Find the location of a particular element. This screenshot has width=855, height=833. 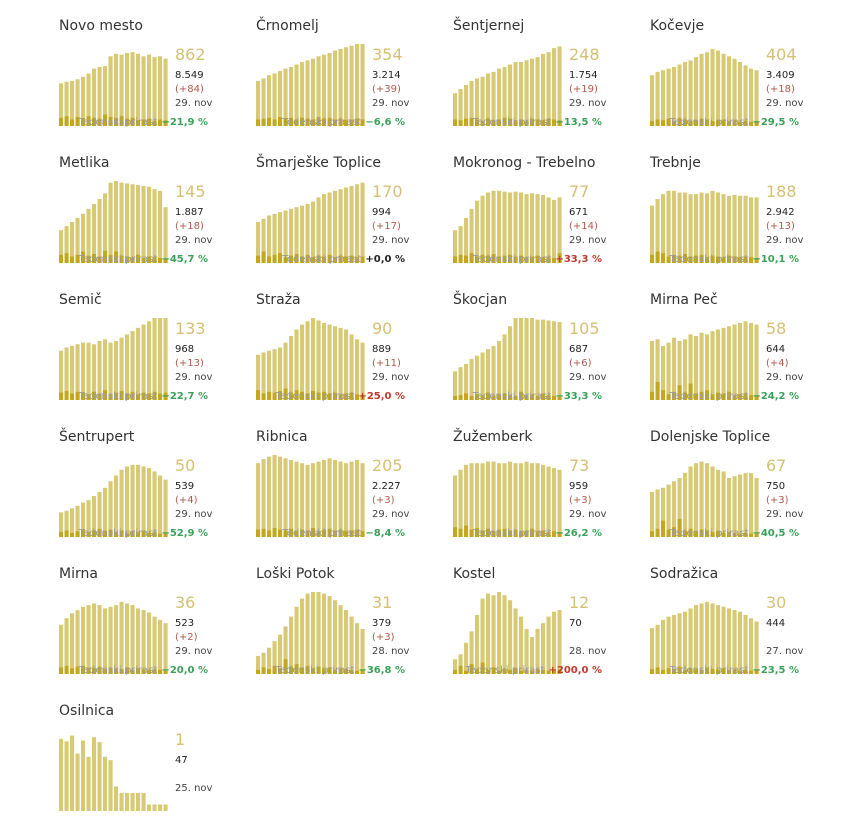

weekly-growth-value: −22,7 % is located at coordinates (184, 396).